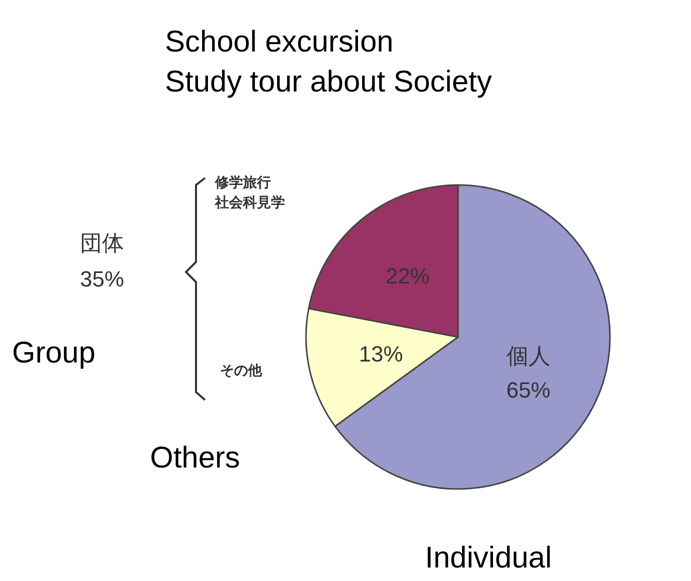 The height and width of the screenshot is (581, 691). What do you see at coordinates (528, 389) in the screenshot?
I see `data-label: 65%` at bounding box center [528, 389].